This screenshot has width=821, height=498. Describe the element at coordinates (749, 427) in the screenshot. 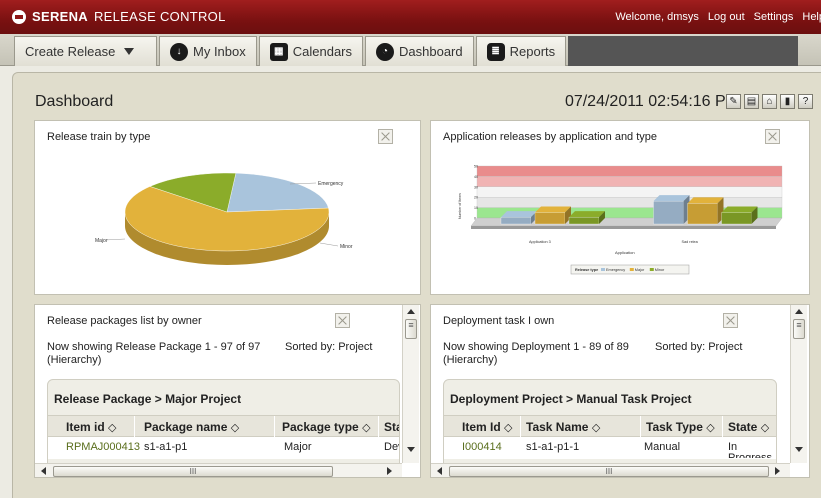

I see `col-state: State ◇` at that location.